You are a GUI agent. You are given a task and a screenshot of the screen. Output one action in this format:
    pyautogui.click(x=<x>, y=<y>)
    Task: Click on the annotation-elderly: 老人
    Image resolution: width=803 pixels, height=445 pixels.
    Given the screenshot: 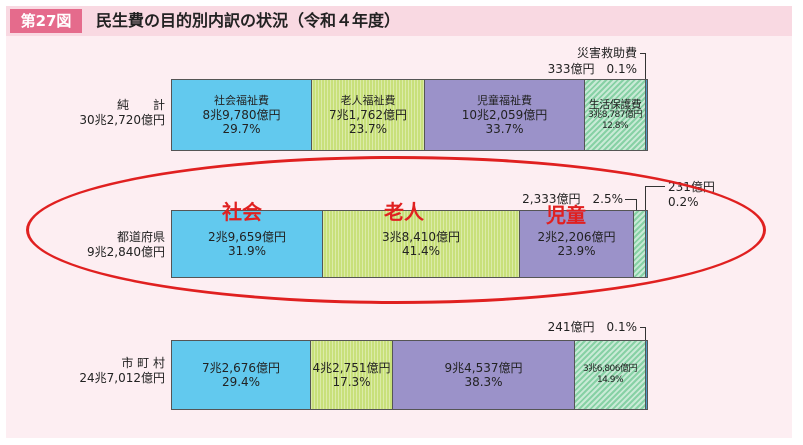 What is the action you would take?
    pyautogui.click(x=404, y=212)
    